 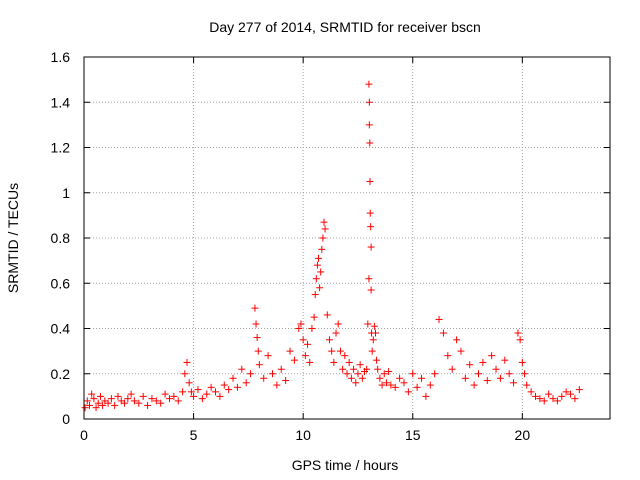 What do you see at coordinates (84, 435) in the screenshot?
I see `x-tick-label: 0` at bounding box center [84, 435].